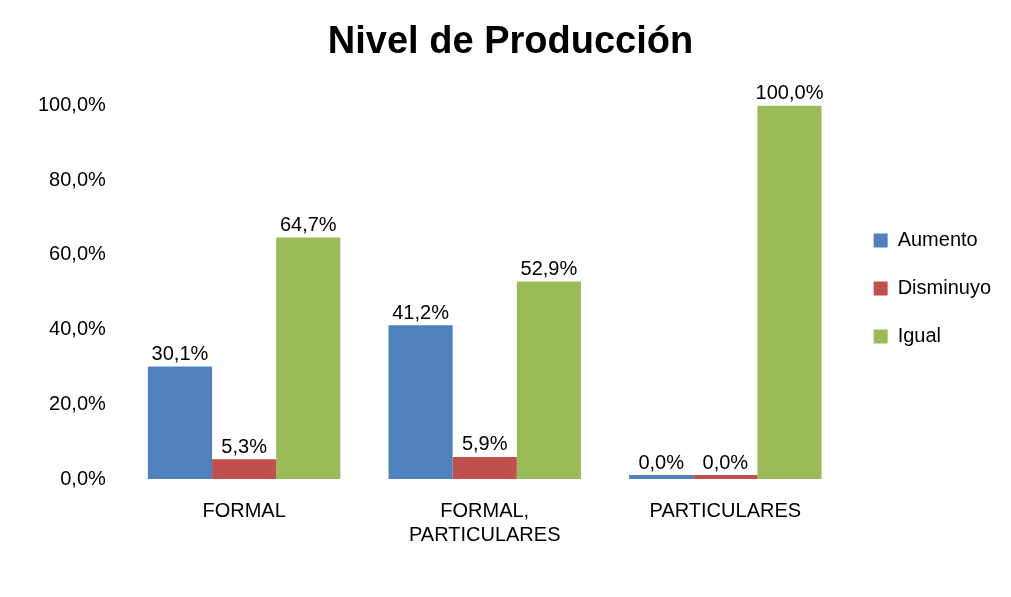 This screenshot has height=597, width=1011. Describe the element at coordinates (937, 239) in the screenshot. I see `legend-label: Aumento` at that location.